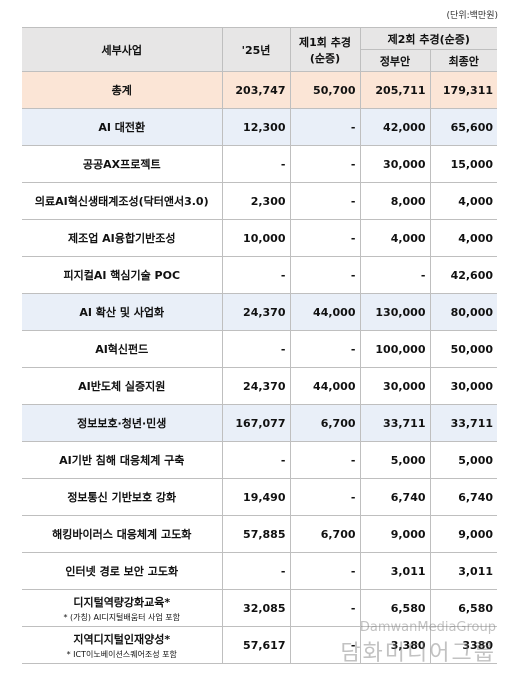 The height and width of the screenshot is (681, 512). Describe the element at coordinates (260, 497) in the screenshot. I see `table-row: 정보통신 기반보호 강화 19,490-6,740 6,740` at that location.